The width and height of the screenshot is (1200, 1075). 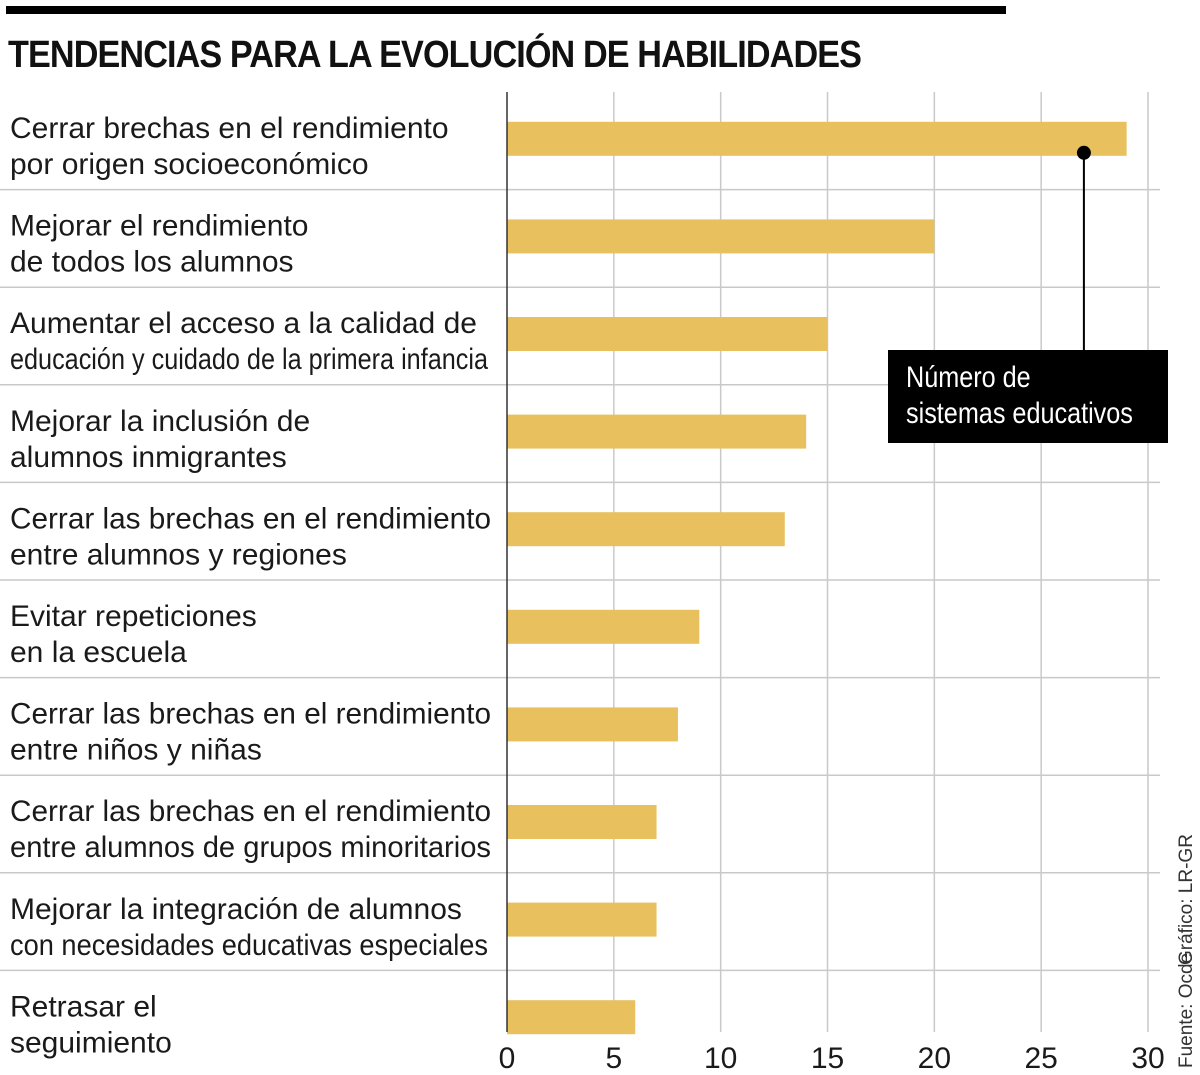 I want to click on source-note: Fuente: Ocde, so click(x=1186, y=1010).